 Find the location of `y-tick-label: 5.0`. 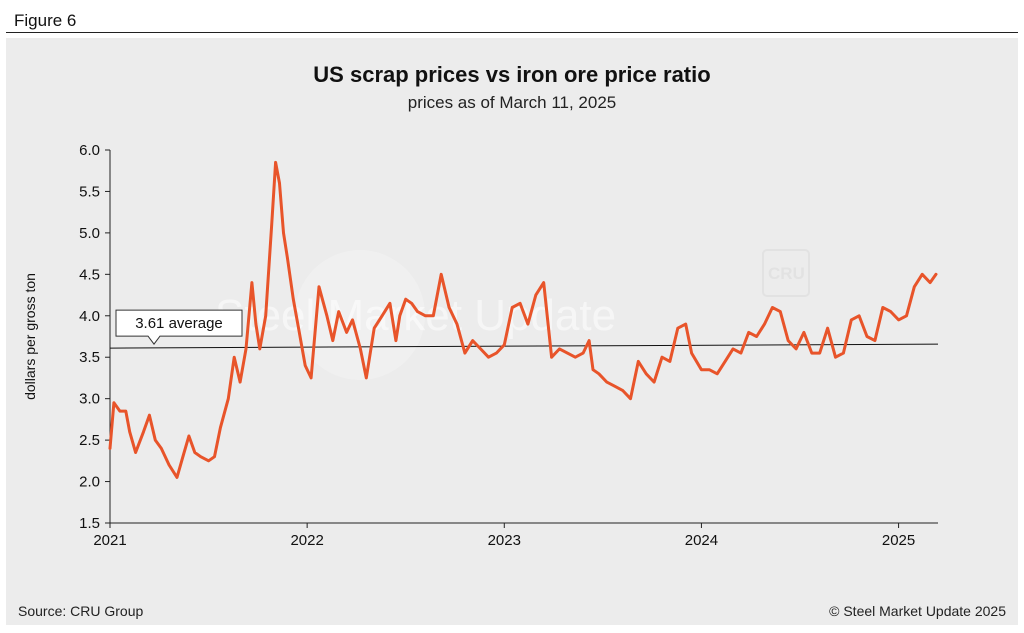

y-tick-label: 5.0 is located at coordinates (89, 233).